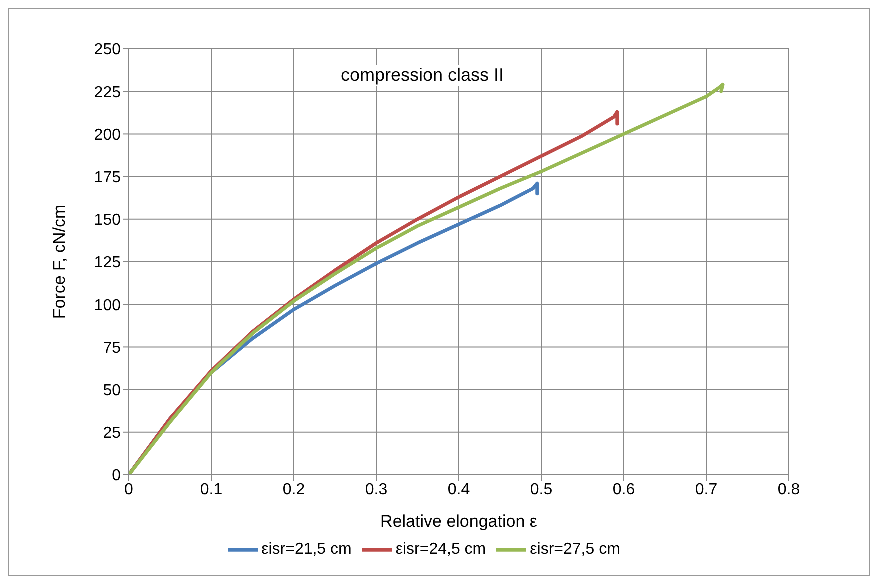  I want to click on x-tick-label: 0.8, so click(789, 489).